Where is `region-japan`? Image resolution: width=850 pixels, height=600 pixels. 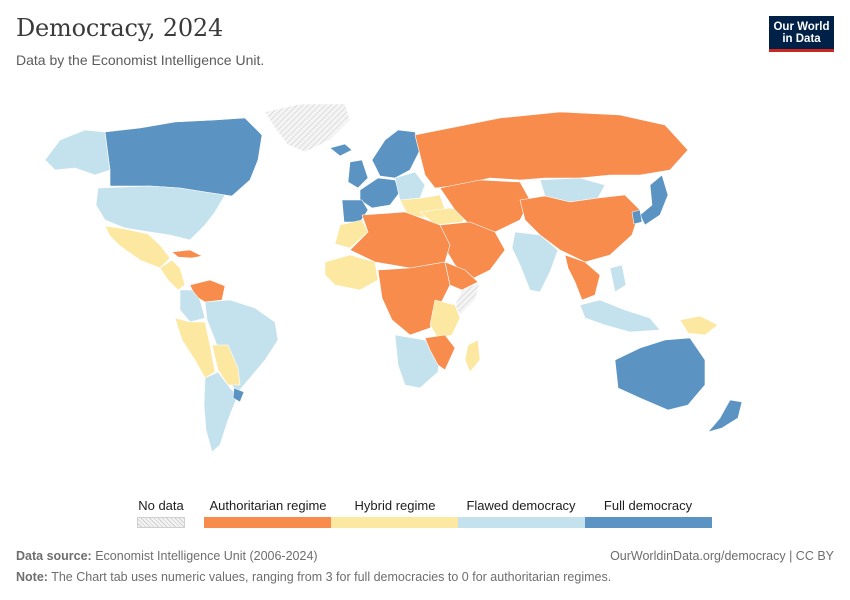
region-japan is located at coordinates (654, 200).